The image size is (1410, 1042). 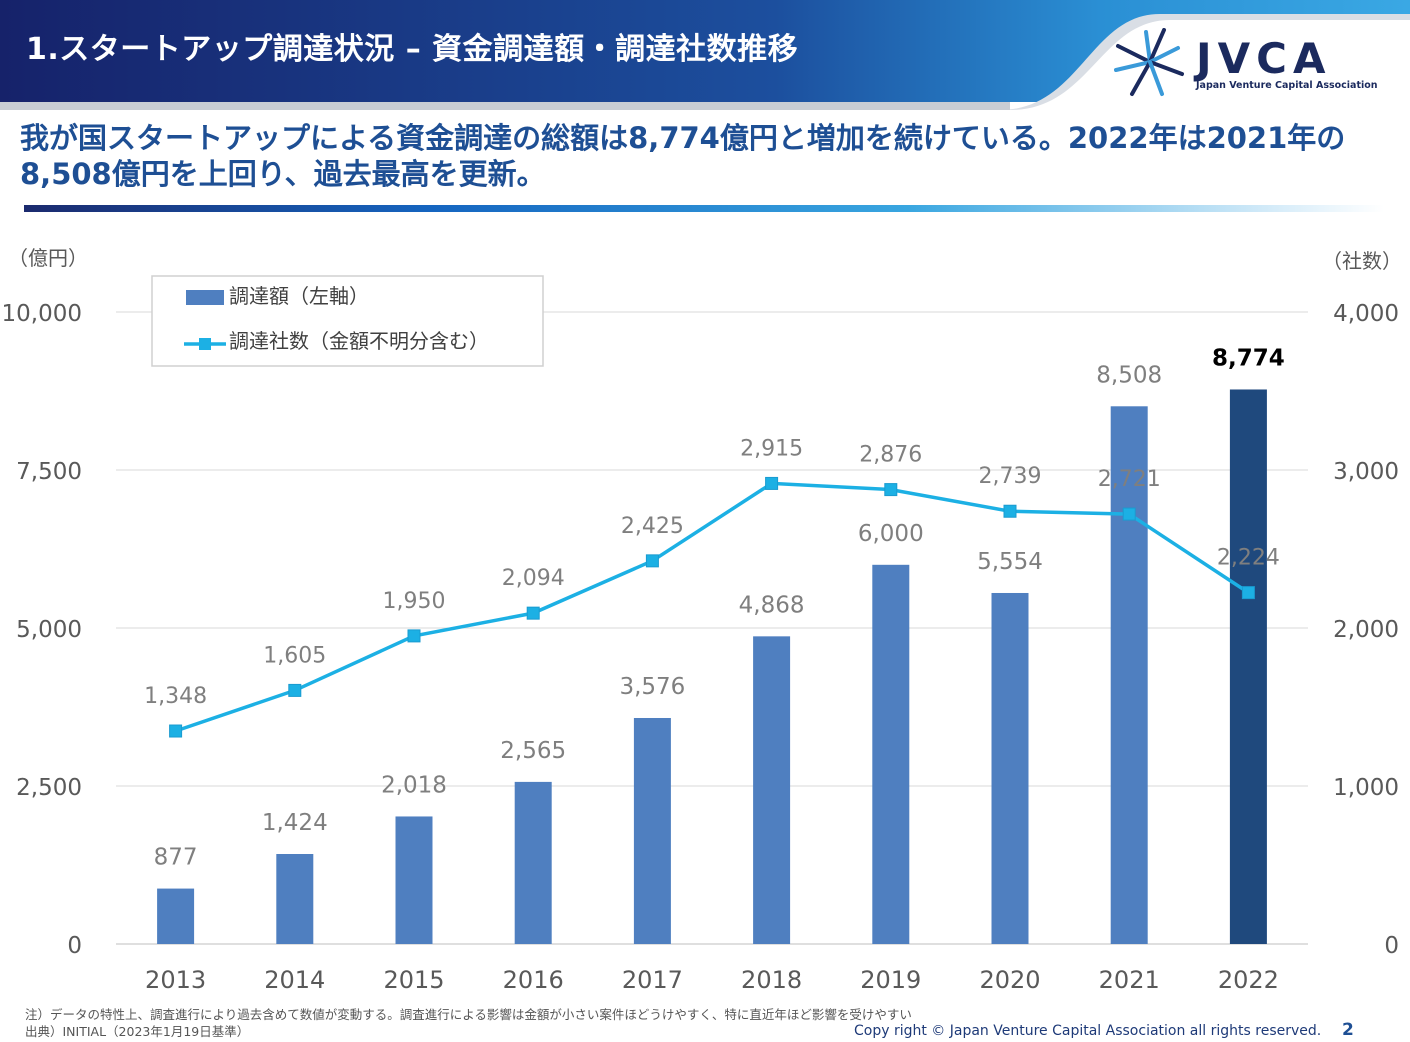 I want to click on y-left-tick-label: 7,500, so click(x=49, y=472).